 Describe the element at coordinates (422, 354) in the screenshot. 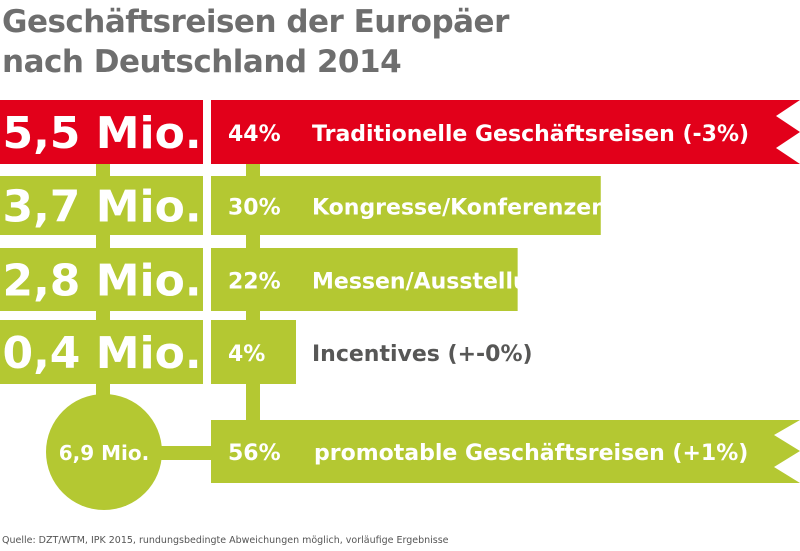

I see `category-label: Incentives (+-0%)` at that location.